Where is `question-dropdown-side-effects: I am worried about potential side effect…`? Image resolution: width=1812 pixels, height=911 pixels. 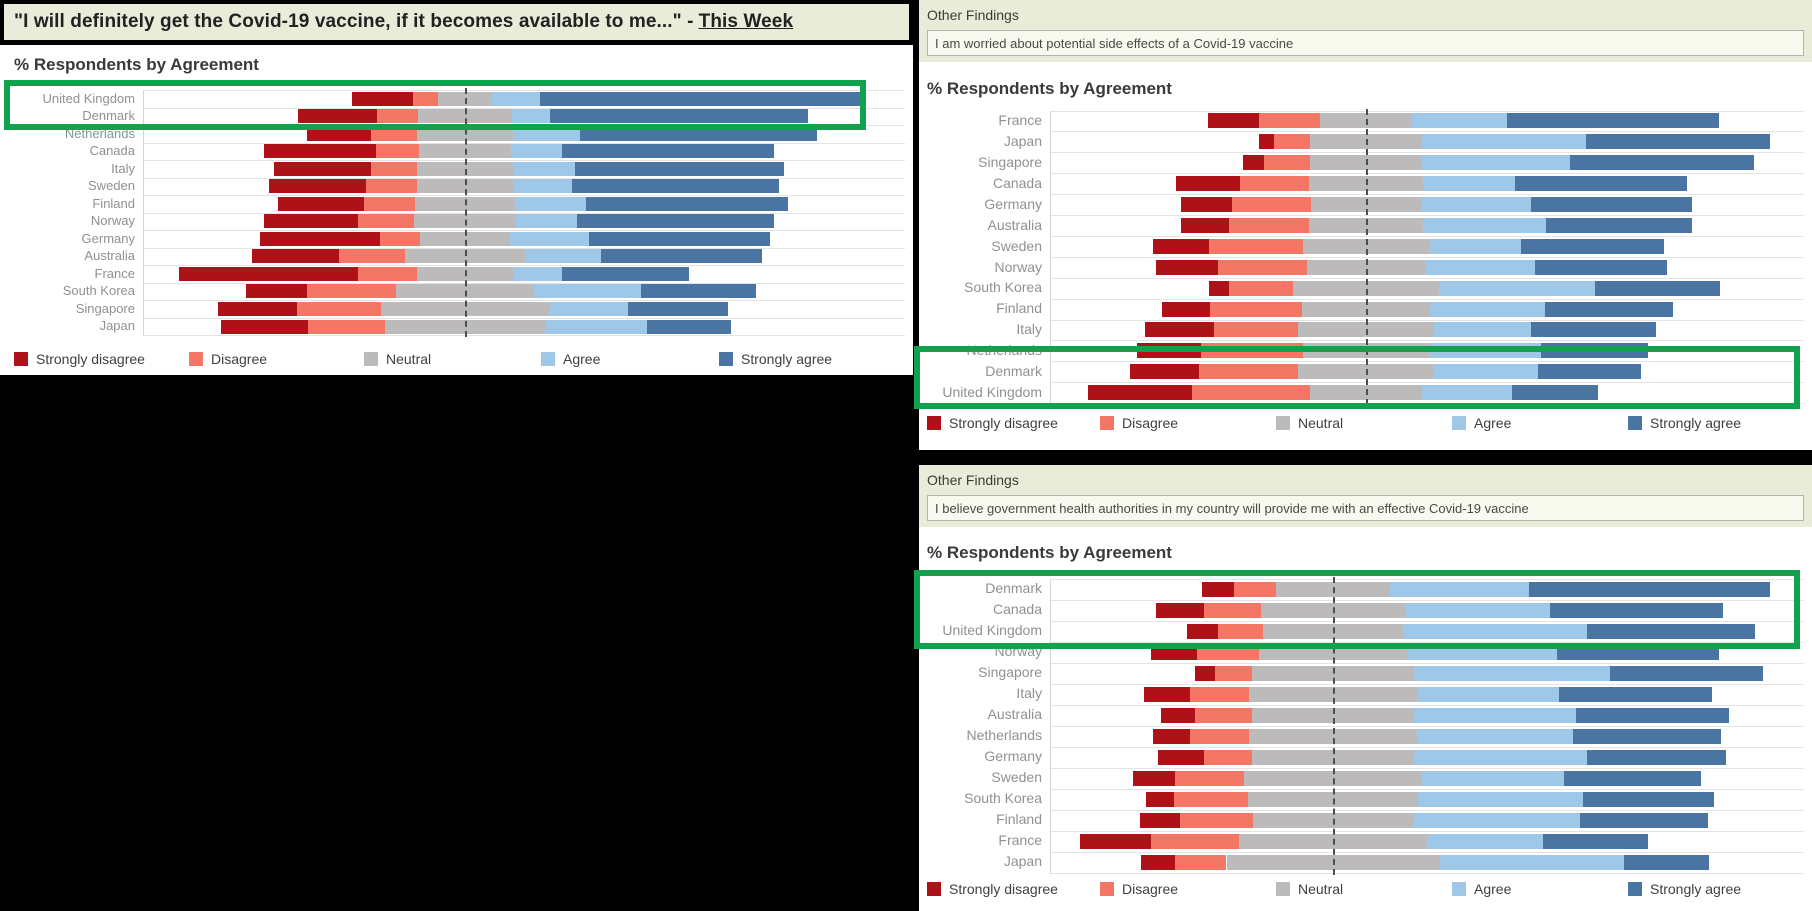
question-dropdown-side-effects: I am worried about potential side effect… is located at coordinates (1365, 43).